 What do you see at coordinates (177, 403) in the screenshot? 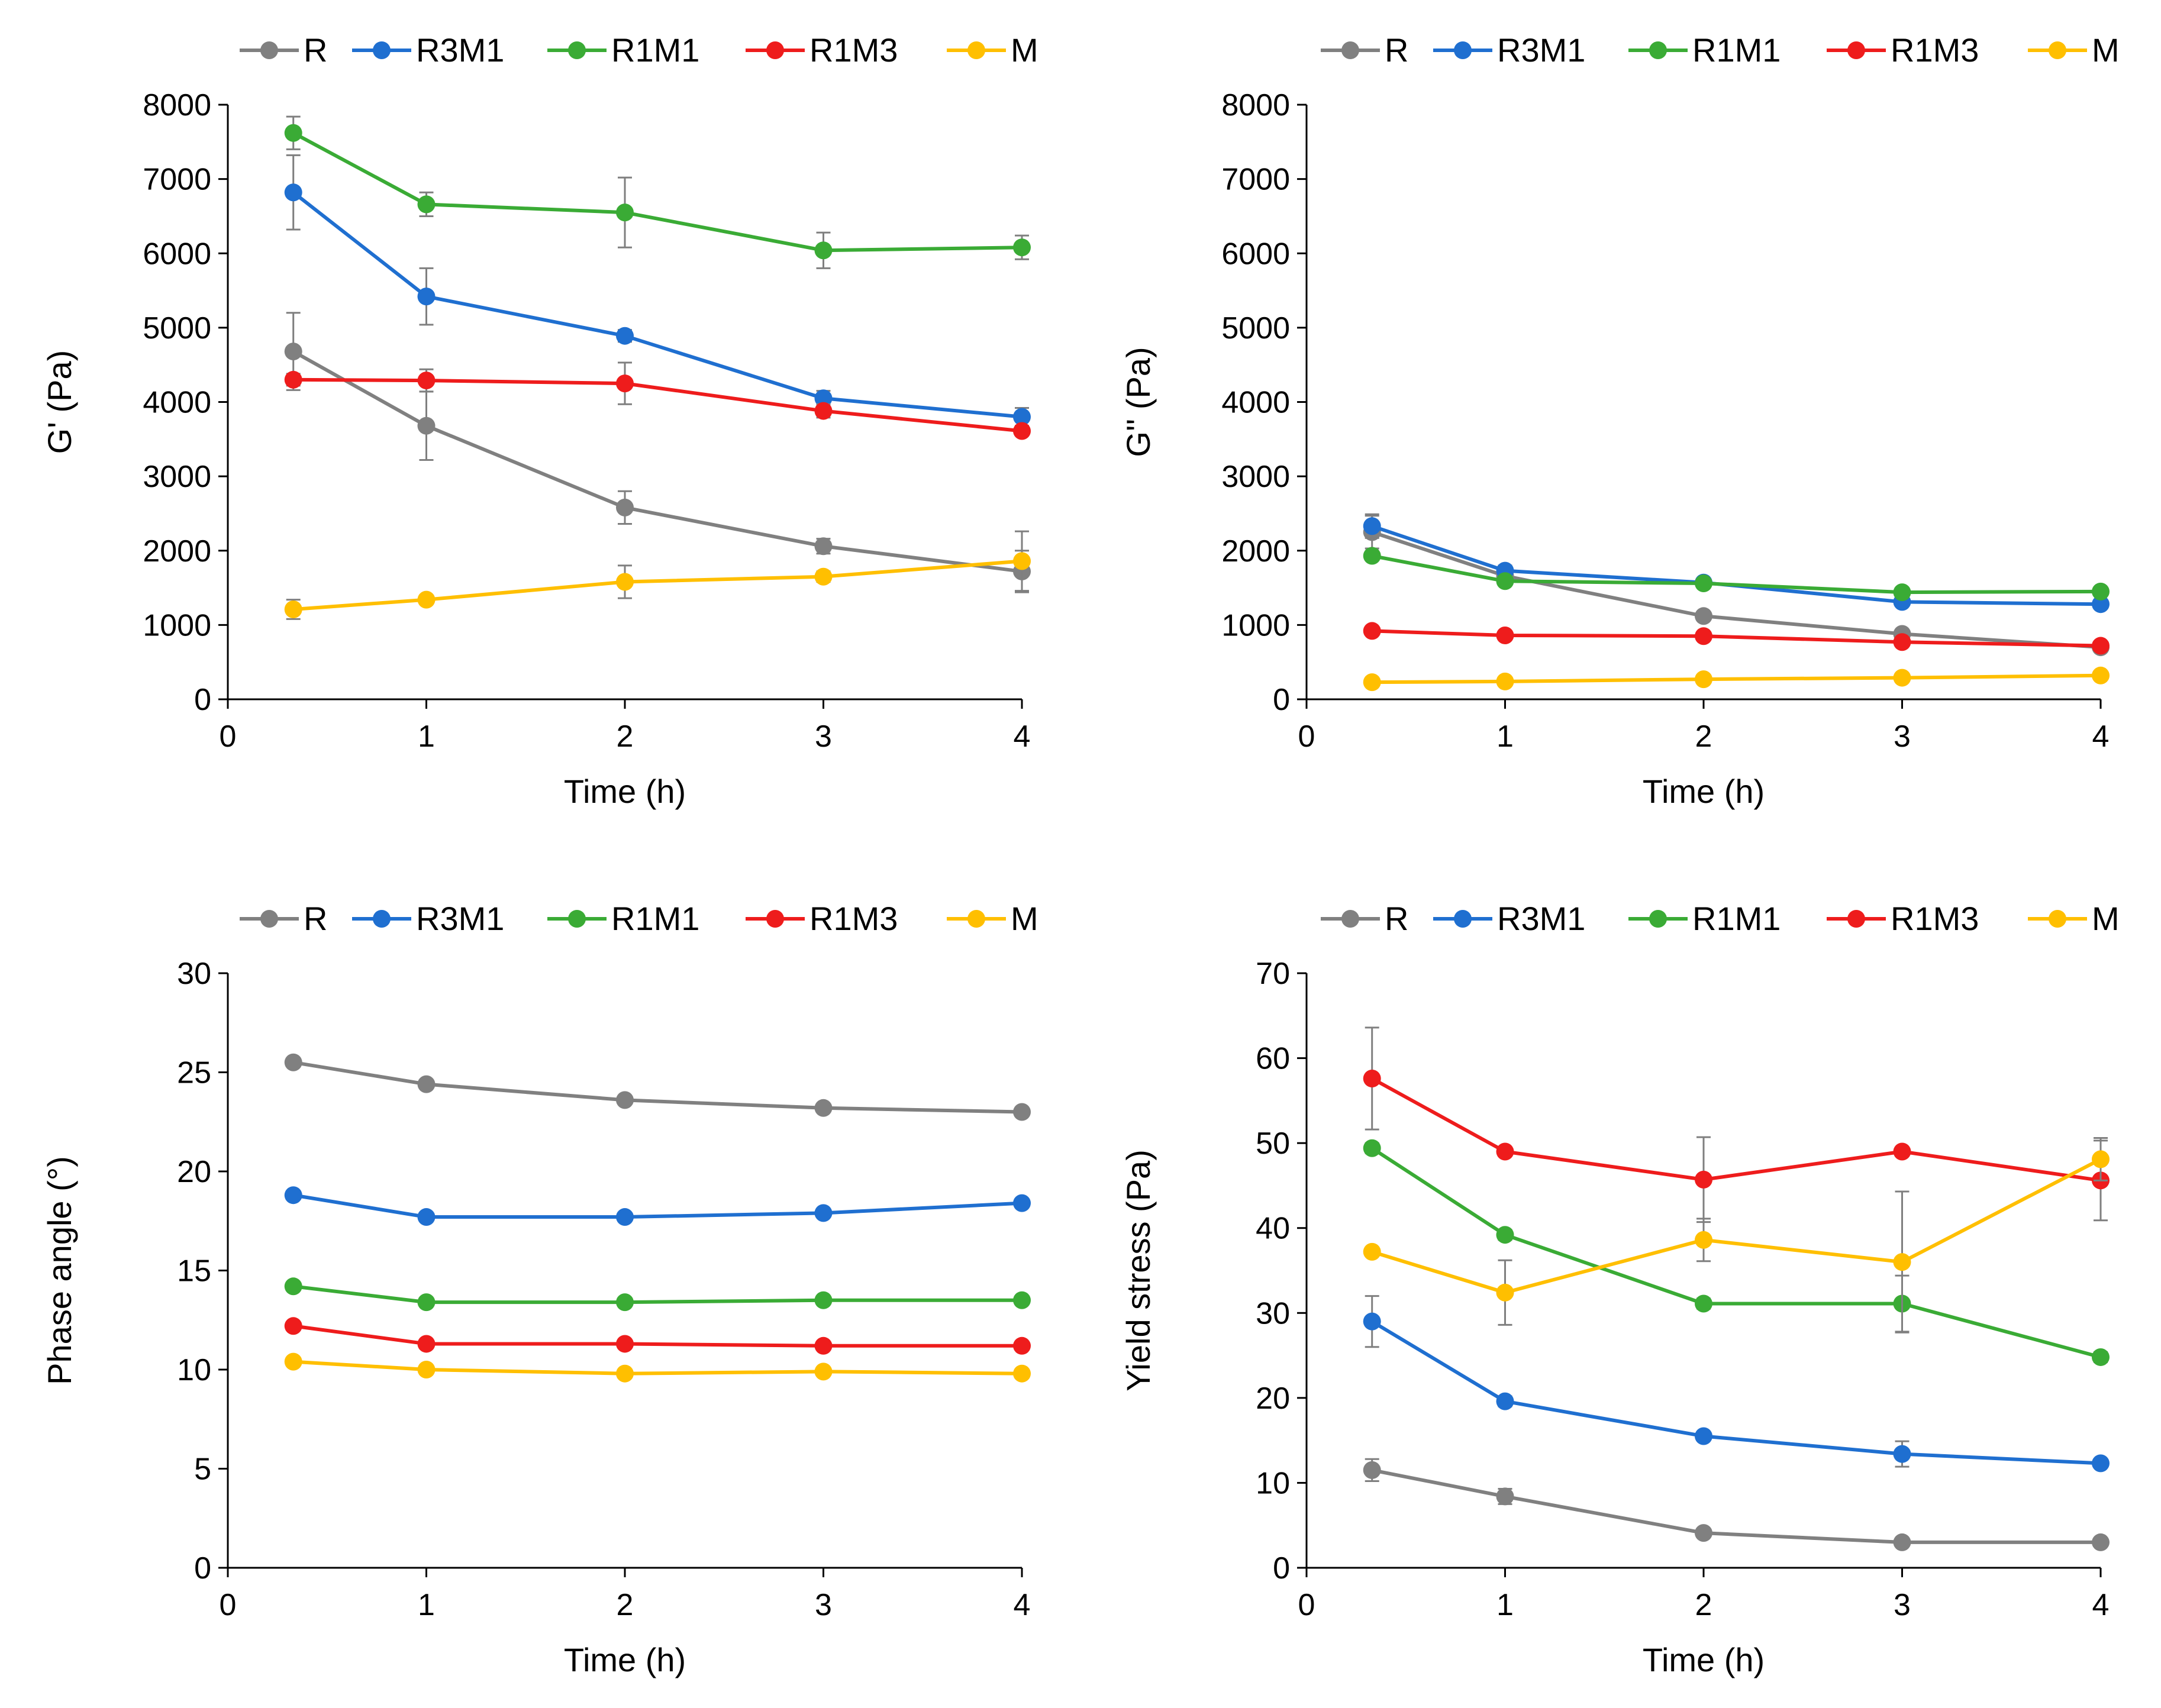
I see `y-tick-label: 4000` at bounding box center [177, 403].